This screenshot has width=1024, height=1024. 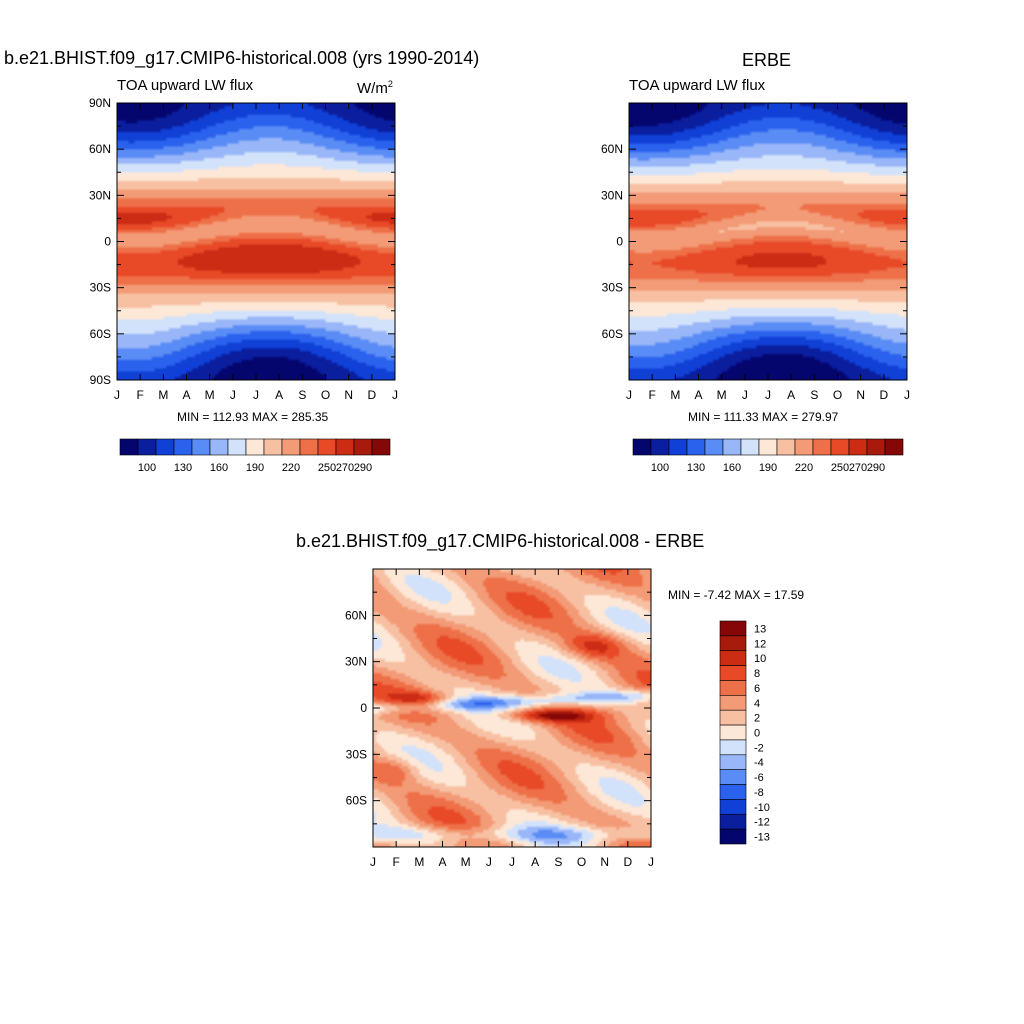 I want to click on diff-colorbar-label: 10, so click(x=760, y=659).